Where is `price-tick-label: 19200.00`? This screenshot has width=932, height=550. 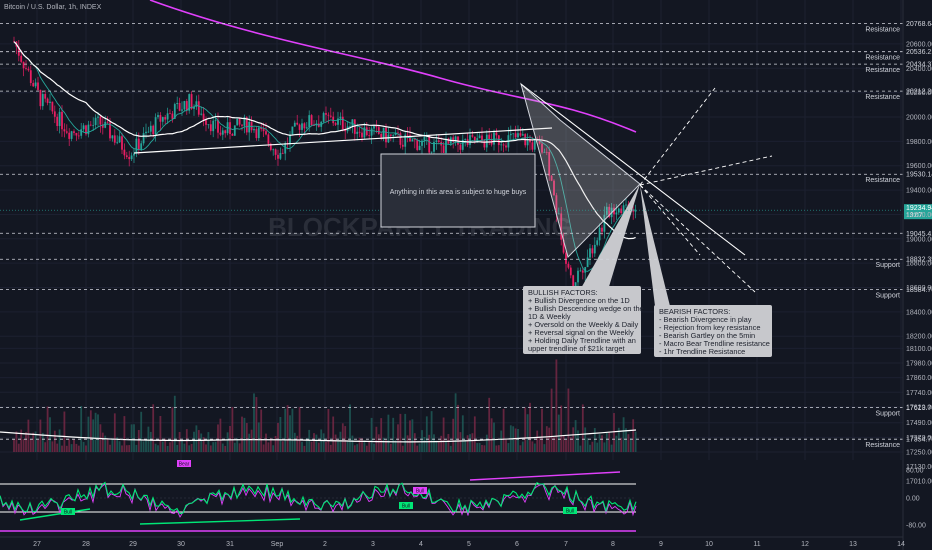
price-tick-label: 19200.00 is located at coordinates (919, 215).